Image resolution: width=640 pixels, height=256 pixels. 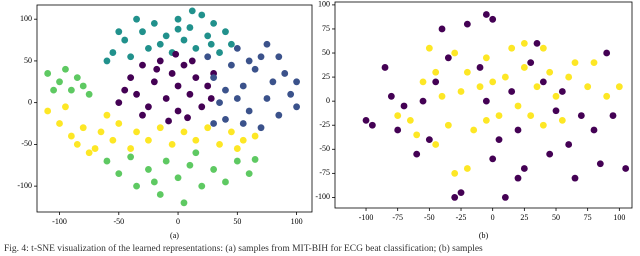 I want to click on x-tick-label: -100, so click(x=59, y=221).